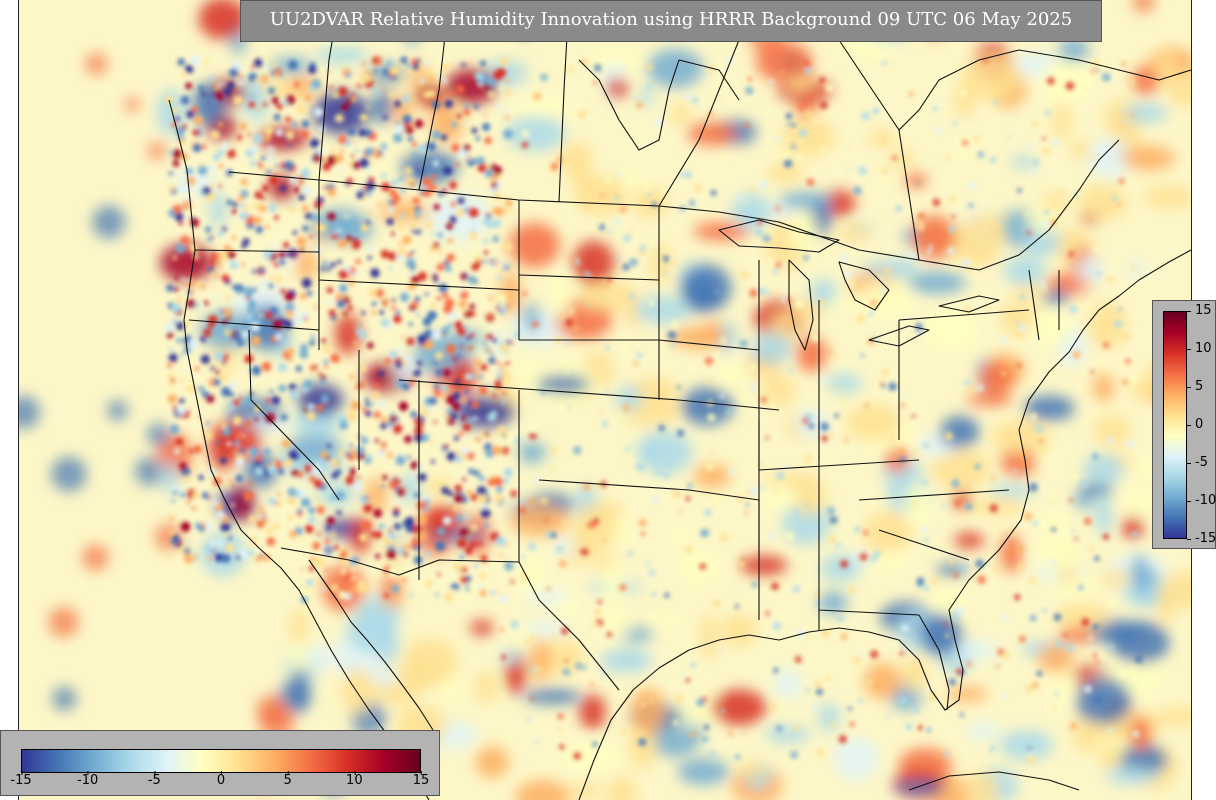  Describe the element at coordinates (294, 415) in the screenshot. I see `state-line-ca-nv` at that location.